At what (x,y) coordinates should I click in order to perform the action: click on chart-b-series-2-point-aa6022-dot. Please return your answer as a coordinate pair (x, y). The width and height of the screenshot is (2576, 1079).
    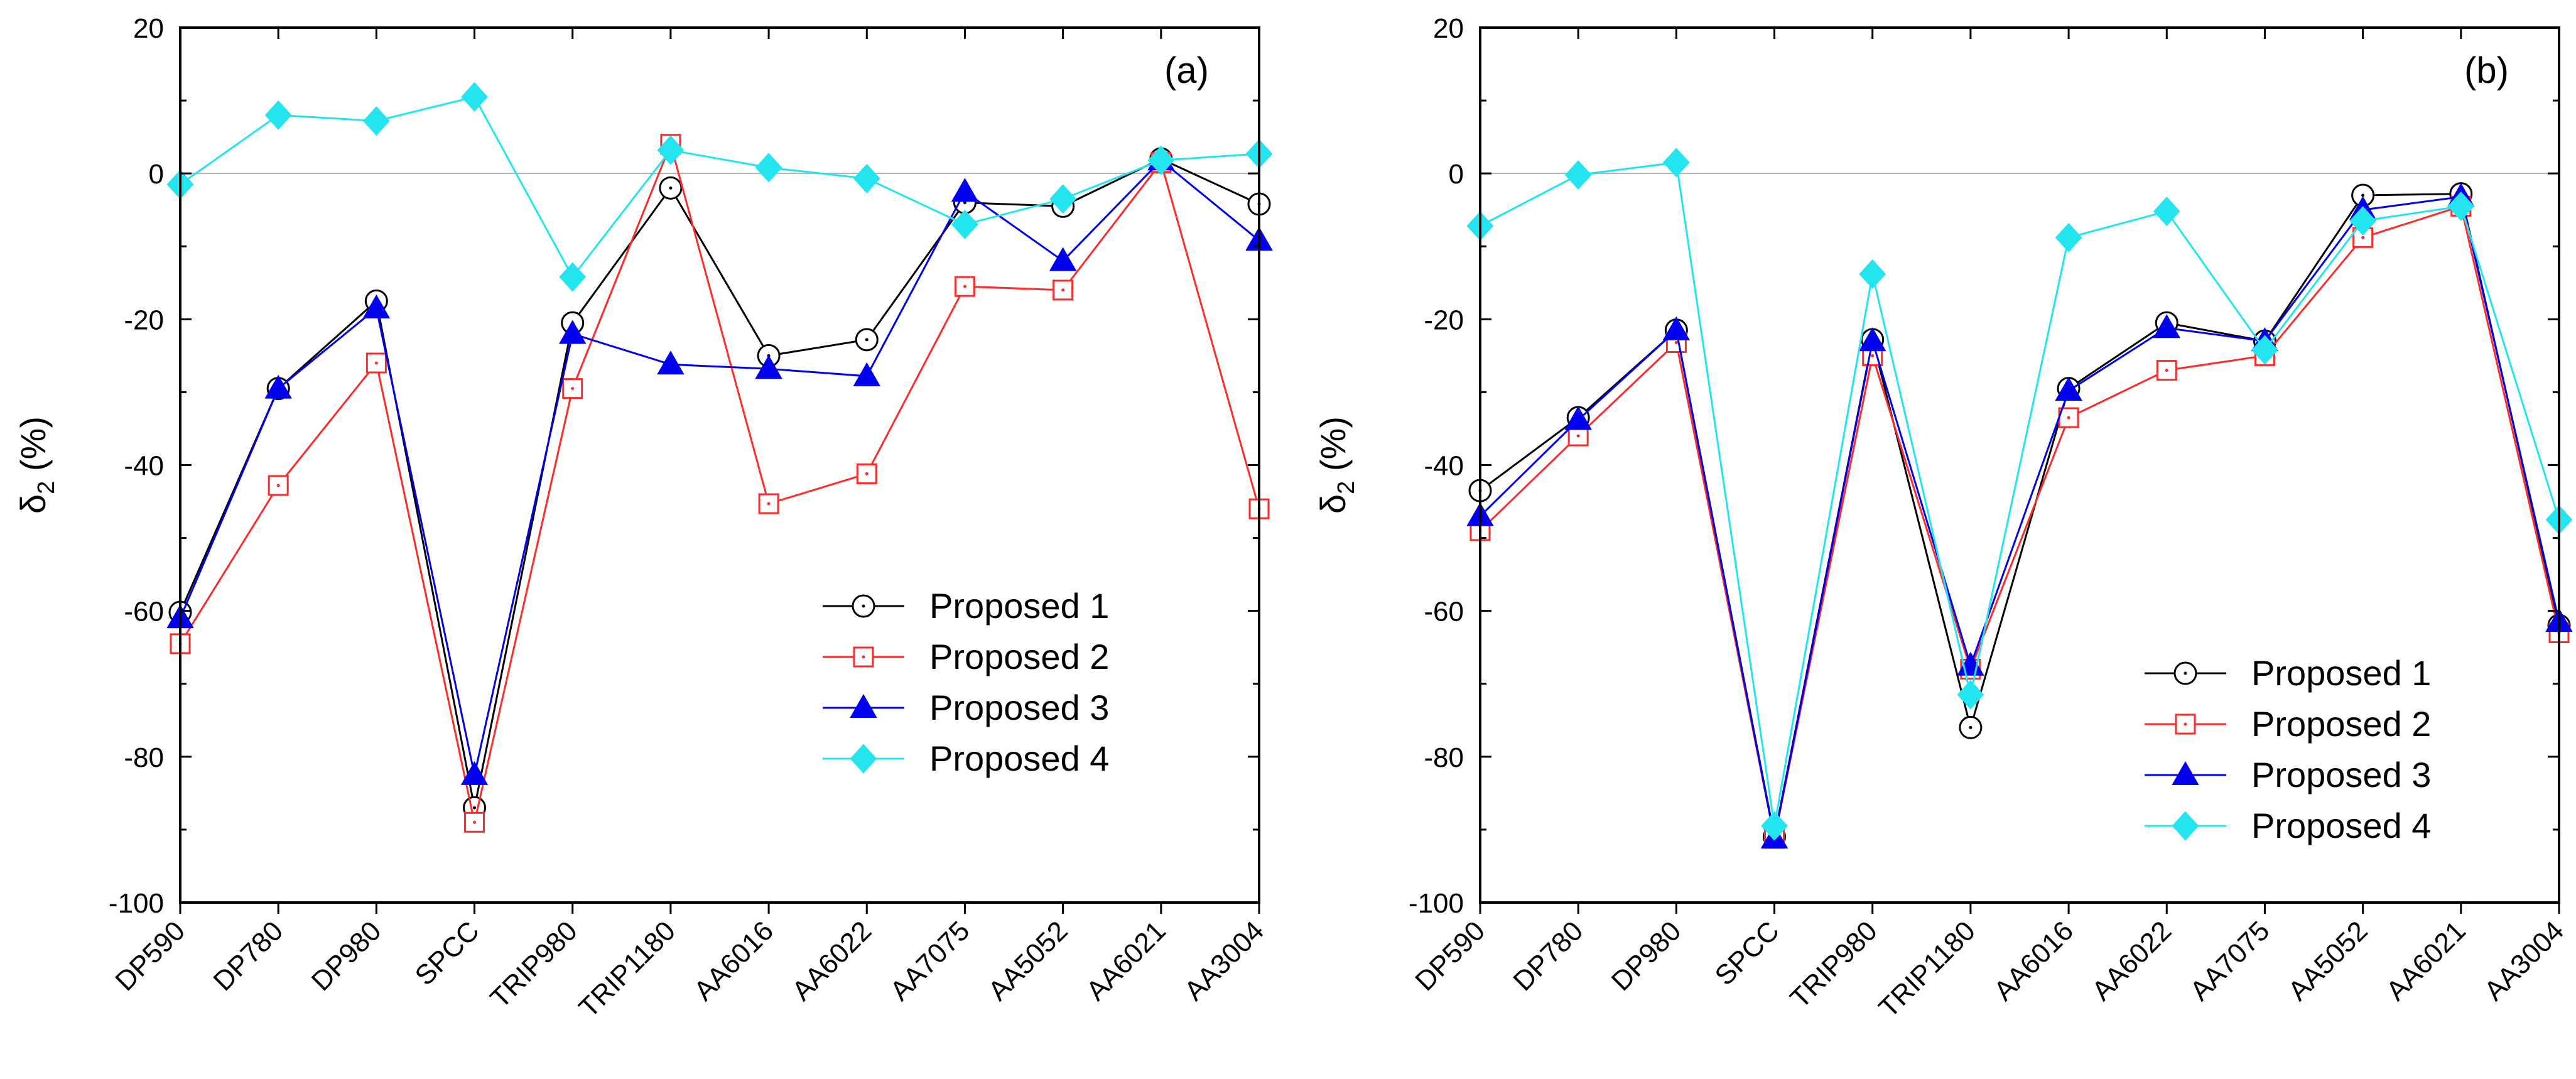
    Looking at the image, I should click on (2166, 370).